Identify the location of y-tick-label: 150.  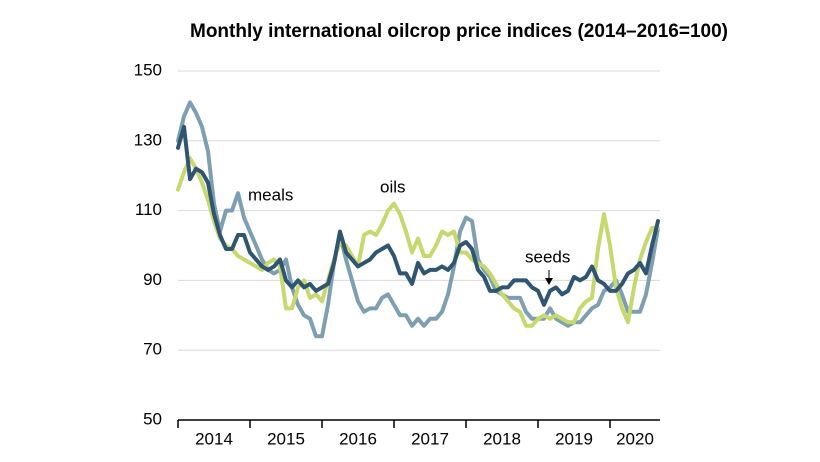
(148, 69).